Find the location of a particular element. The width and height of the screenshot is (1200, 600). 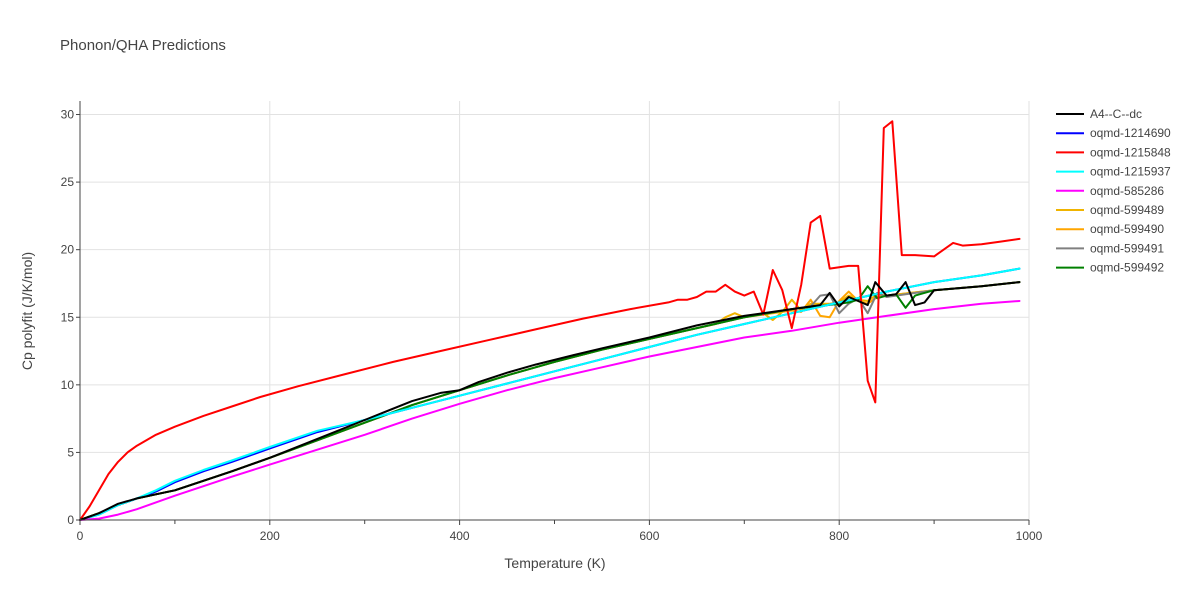

legend-label: A4--C--dc is located at coordinates (1116, 114).